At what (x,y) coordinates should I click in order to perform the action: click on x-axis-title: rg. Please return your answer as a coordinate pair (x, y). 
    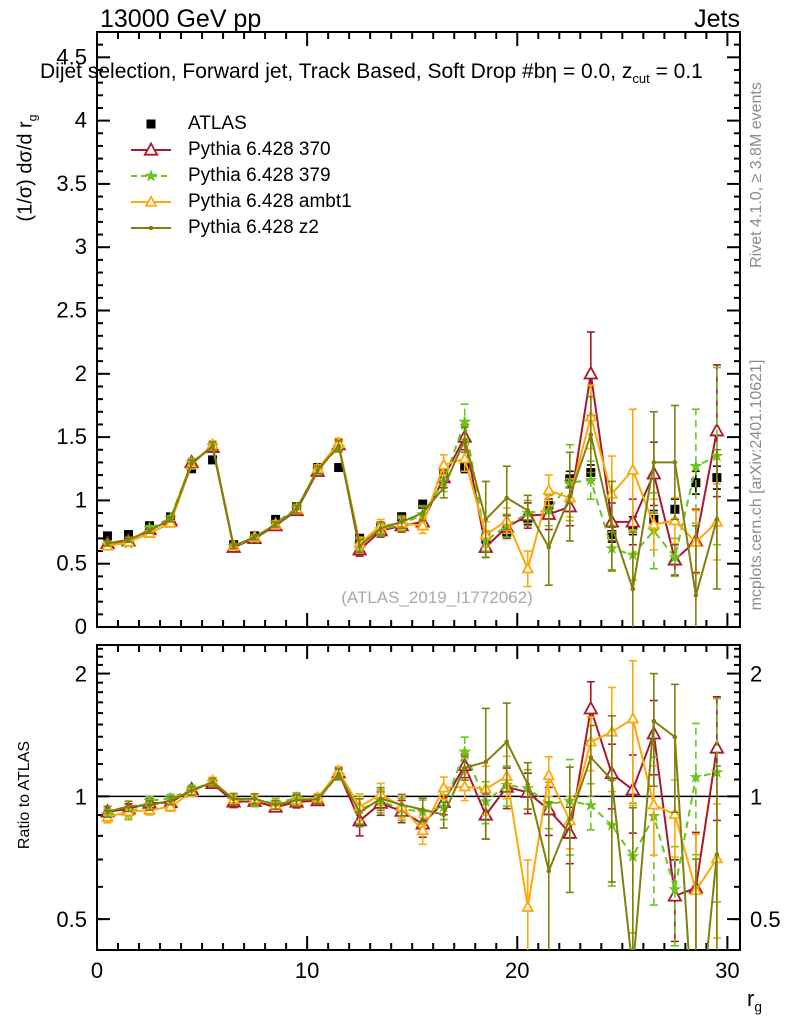
    Looking at the image, I should click on (754, 1000).